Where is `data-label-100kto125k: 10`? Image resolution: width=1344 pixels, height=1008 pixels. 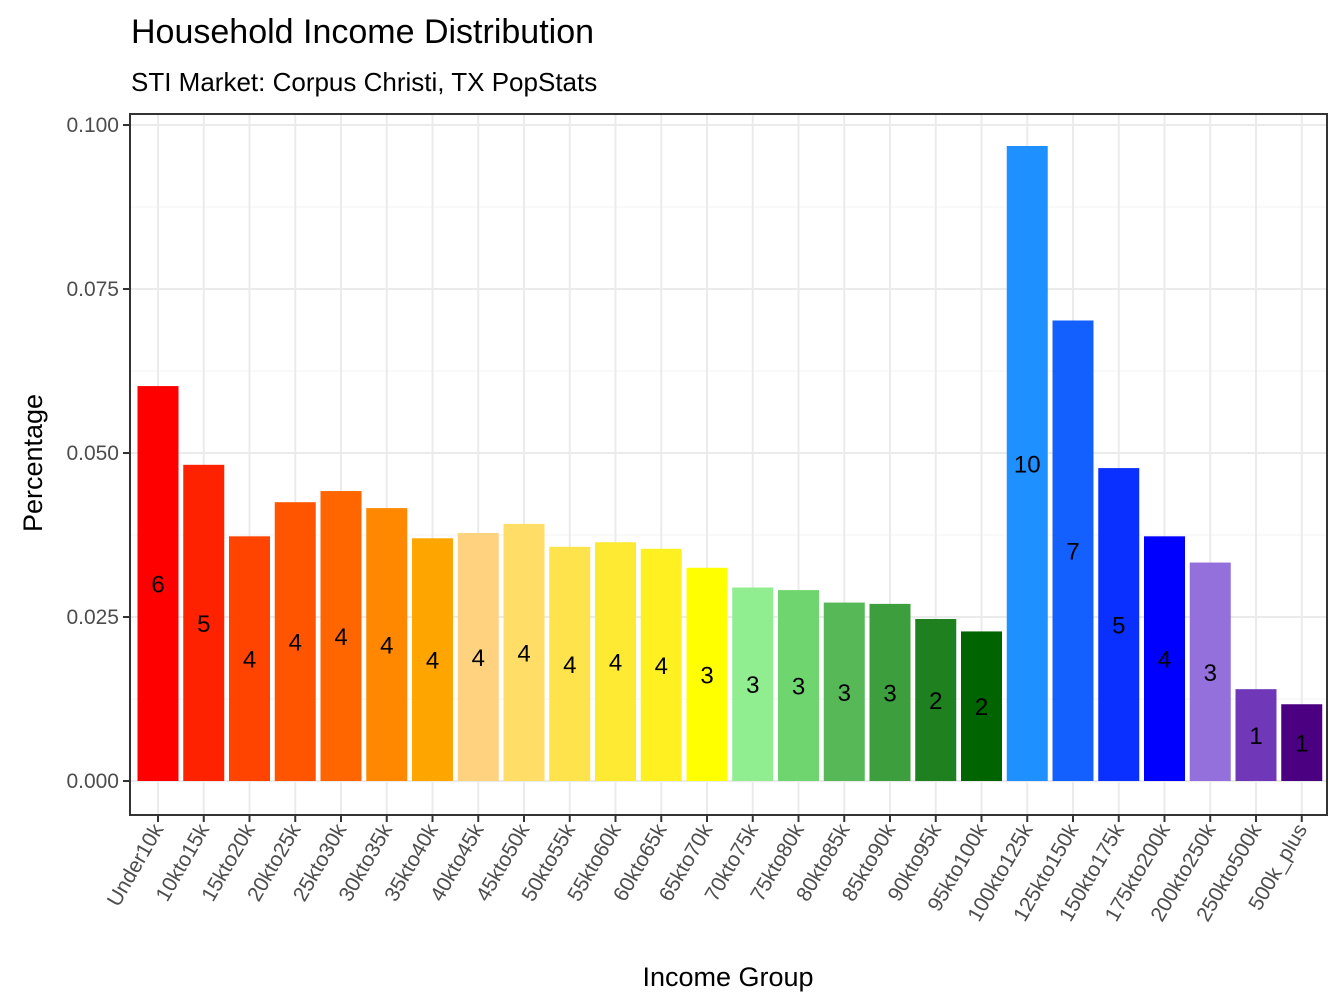 data-label-100kto125k: 10 is located at coordinates (1027, 464).